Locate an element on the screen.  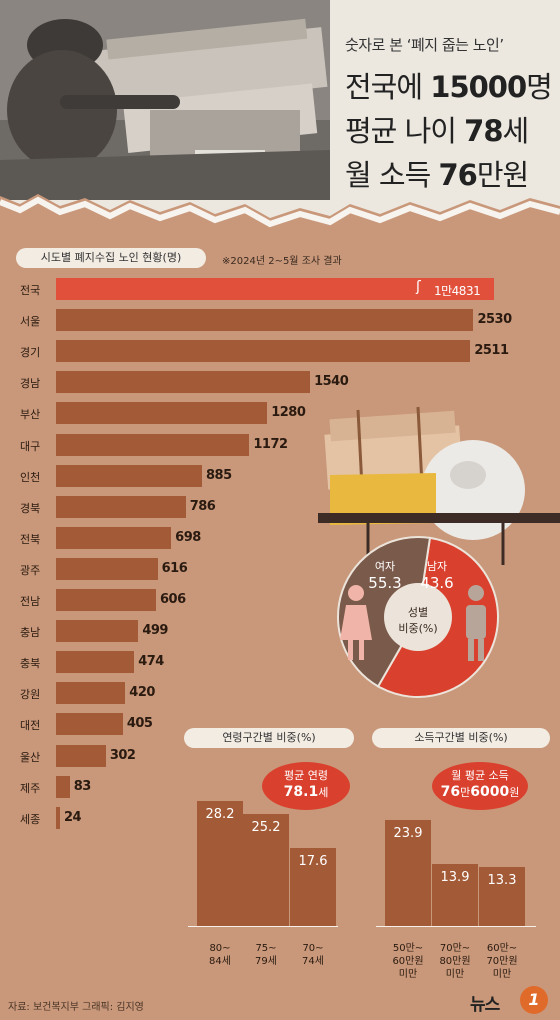
region-value: 1만4831 is located at coordinates (457, 291).